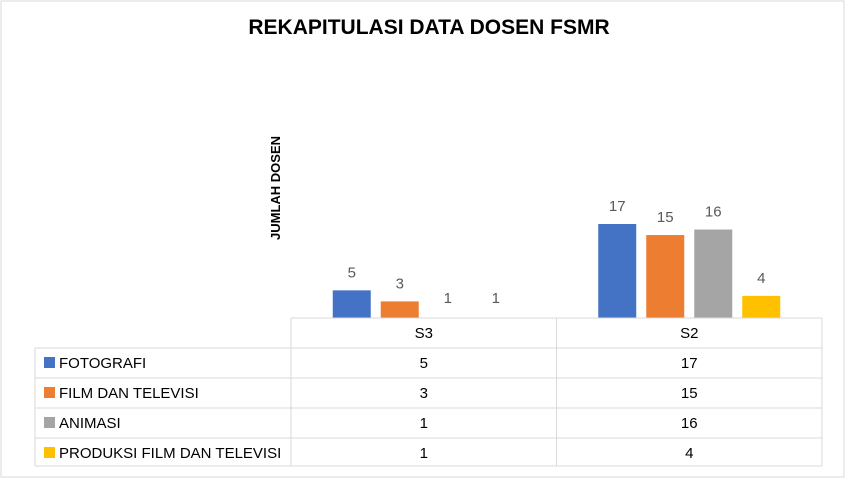 This screenshot has height=478, width=845. What do you see at coordinates (689, 393) in the screenshot?
I see `table-cell-film-dan-televisi-s2: 15` at bounding box center [689, 393].